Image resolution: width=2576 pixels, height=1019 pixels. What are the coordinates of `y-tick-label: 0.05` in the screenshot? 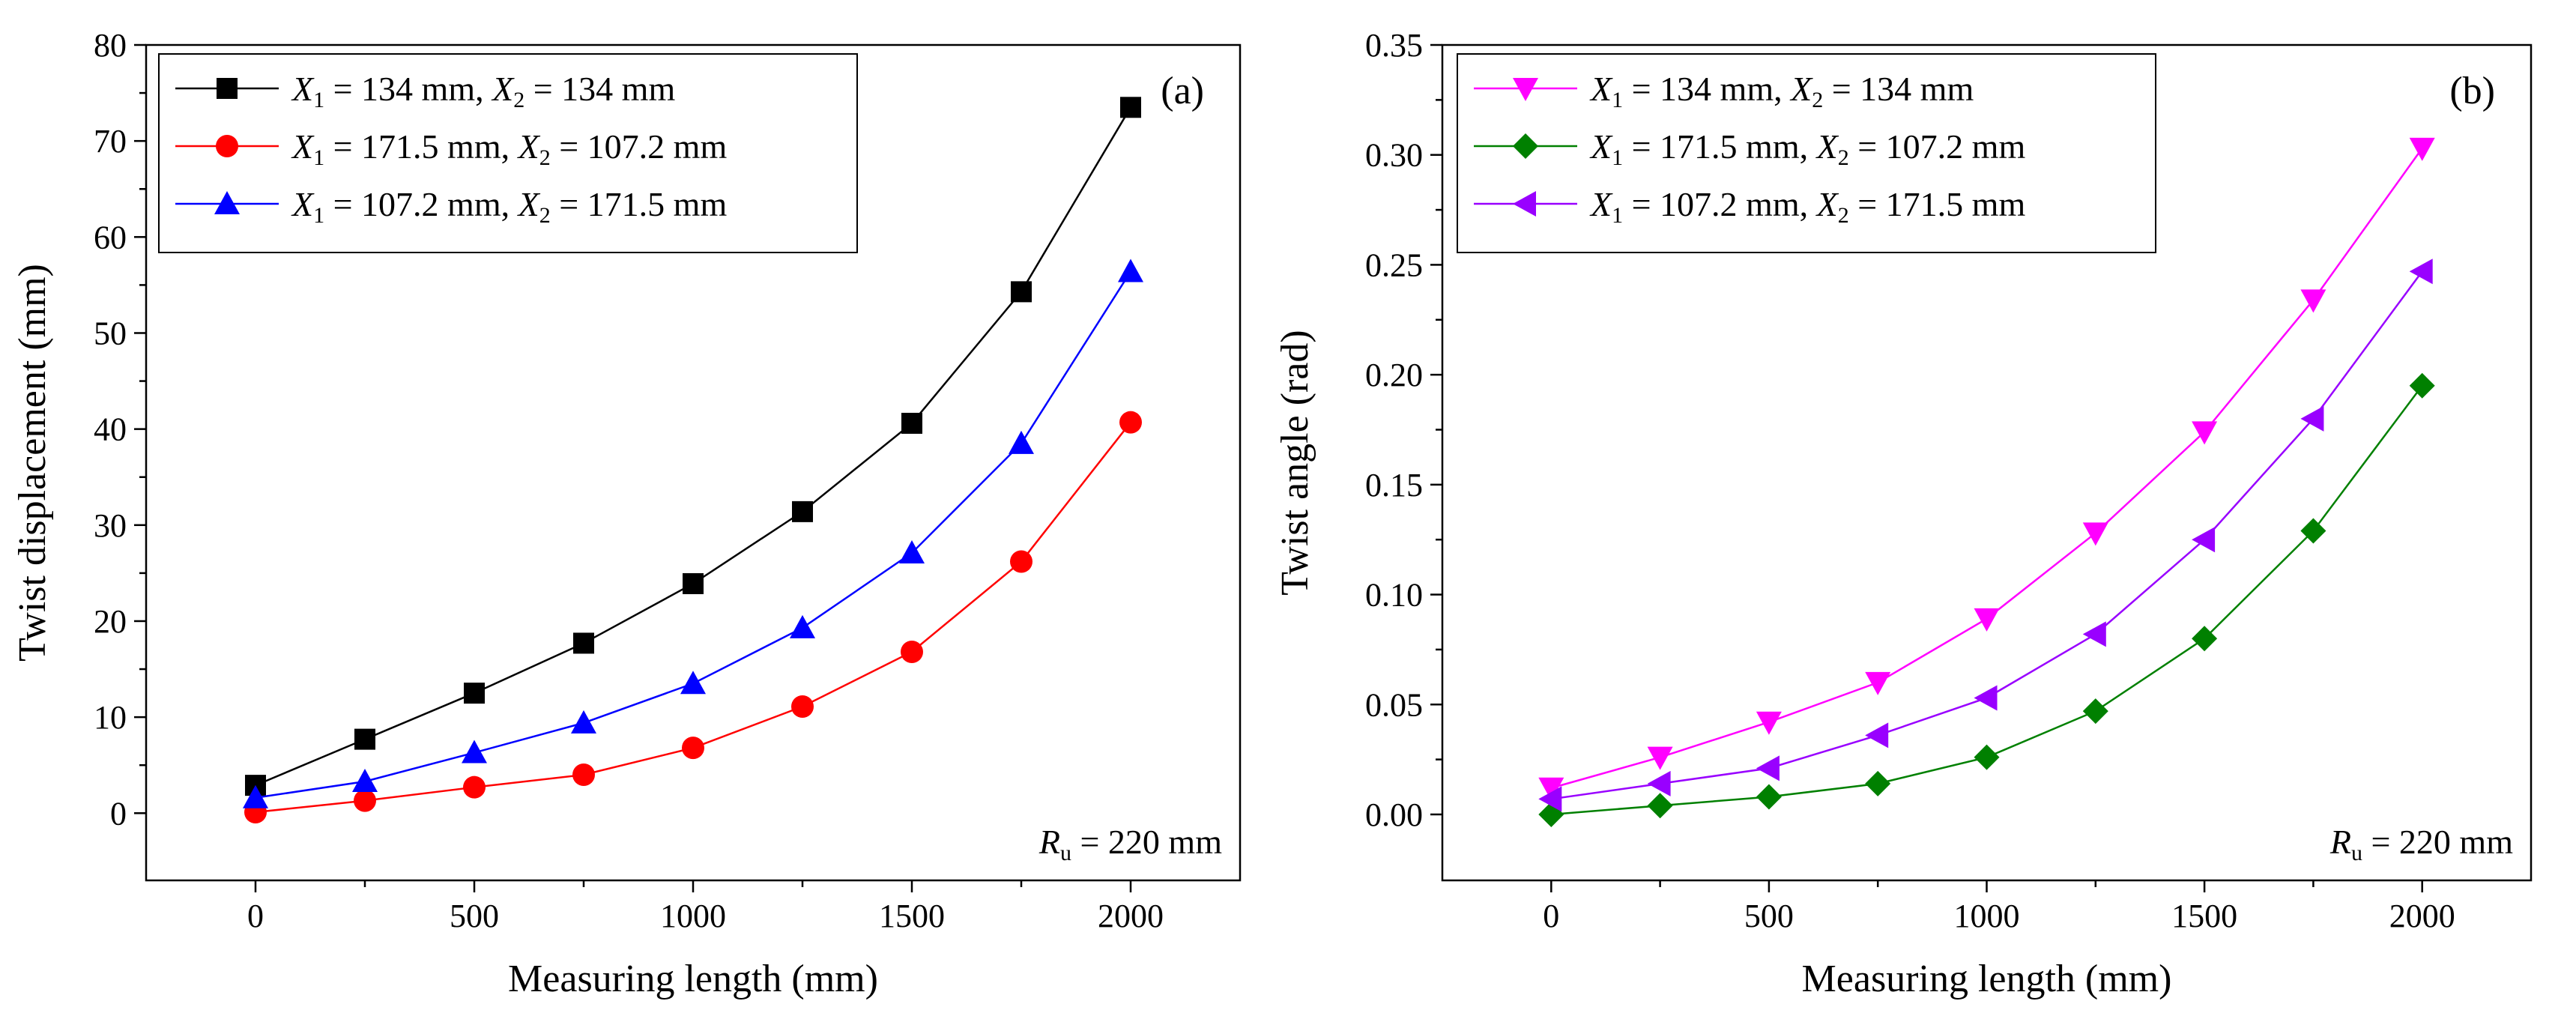 It's located at (1394, 704).